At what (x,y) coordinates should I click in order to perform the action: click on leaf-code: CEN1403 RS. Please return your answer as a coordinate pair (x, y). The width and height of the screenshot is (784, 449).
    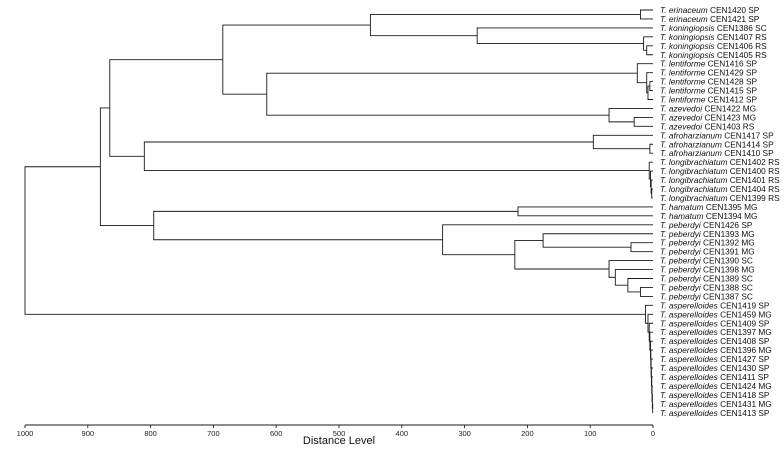
    Looking at the image, I should click on (728, 126).